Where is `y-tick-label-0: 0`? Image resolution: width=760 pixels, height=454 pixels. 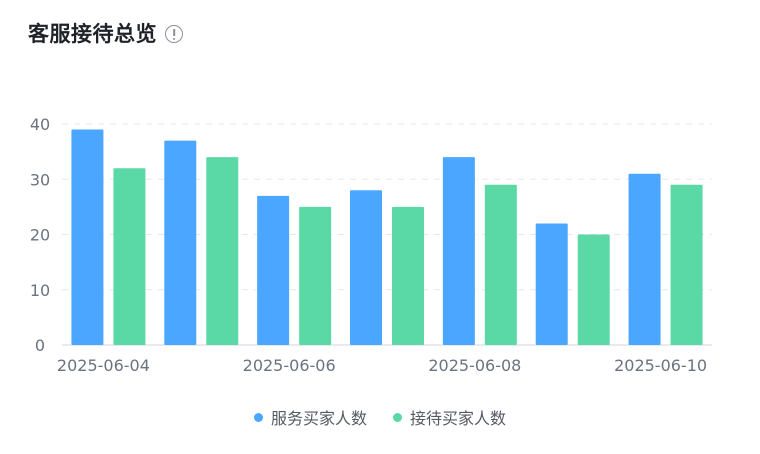
y-tick-label-0: 0 is located at coordinates (40, 345).